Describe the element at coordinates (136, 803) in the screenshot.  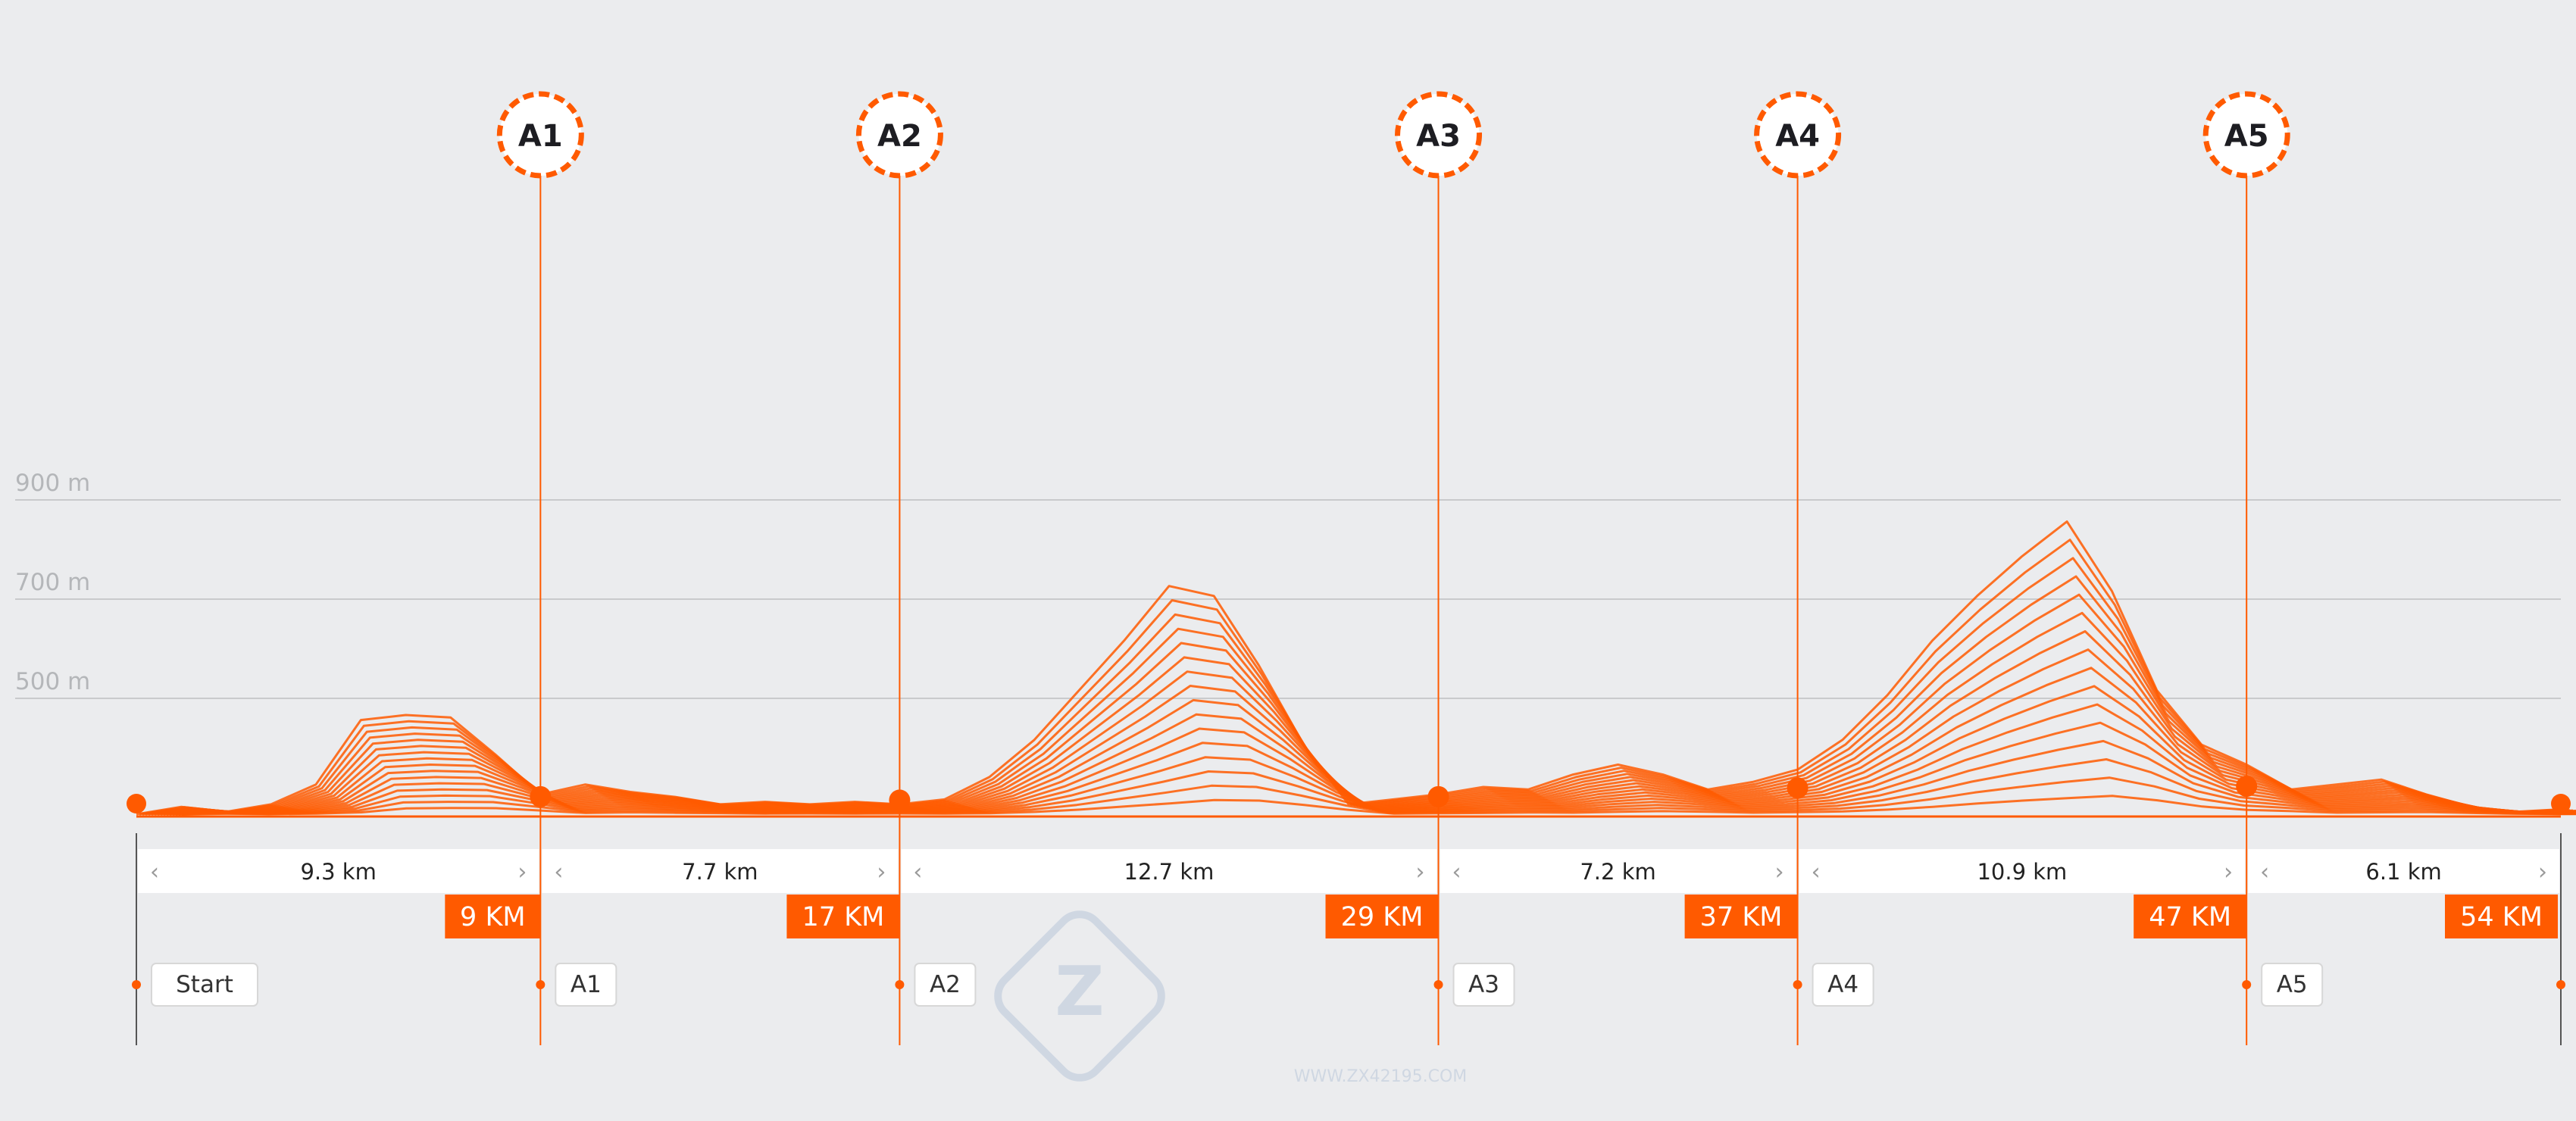
I see `start-dot` at that location.